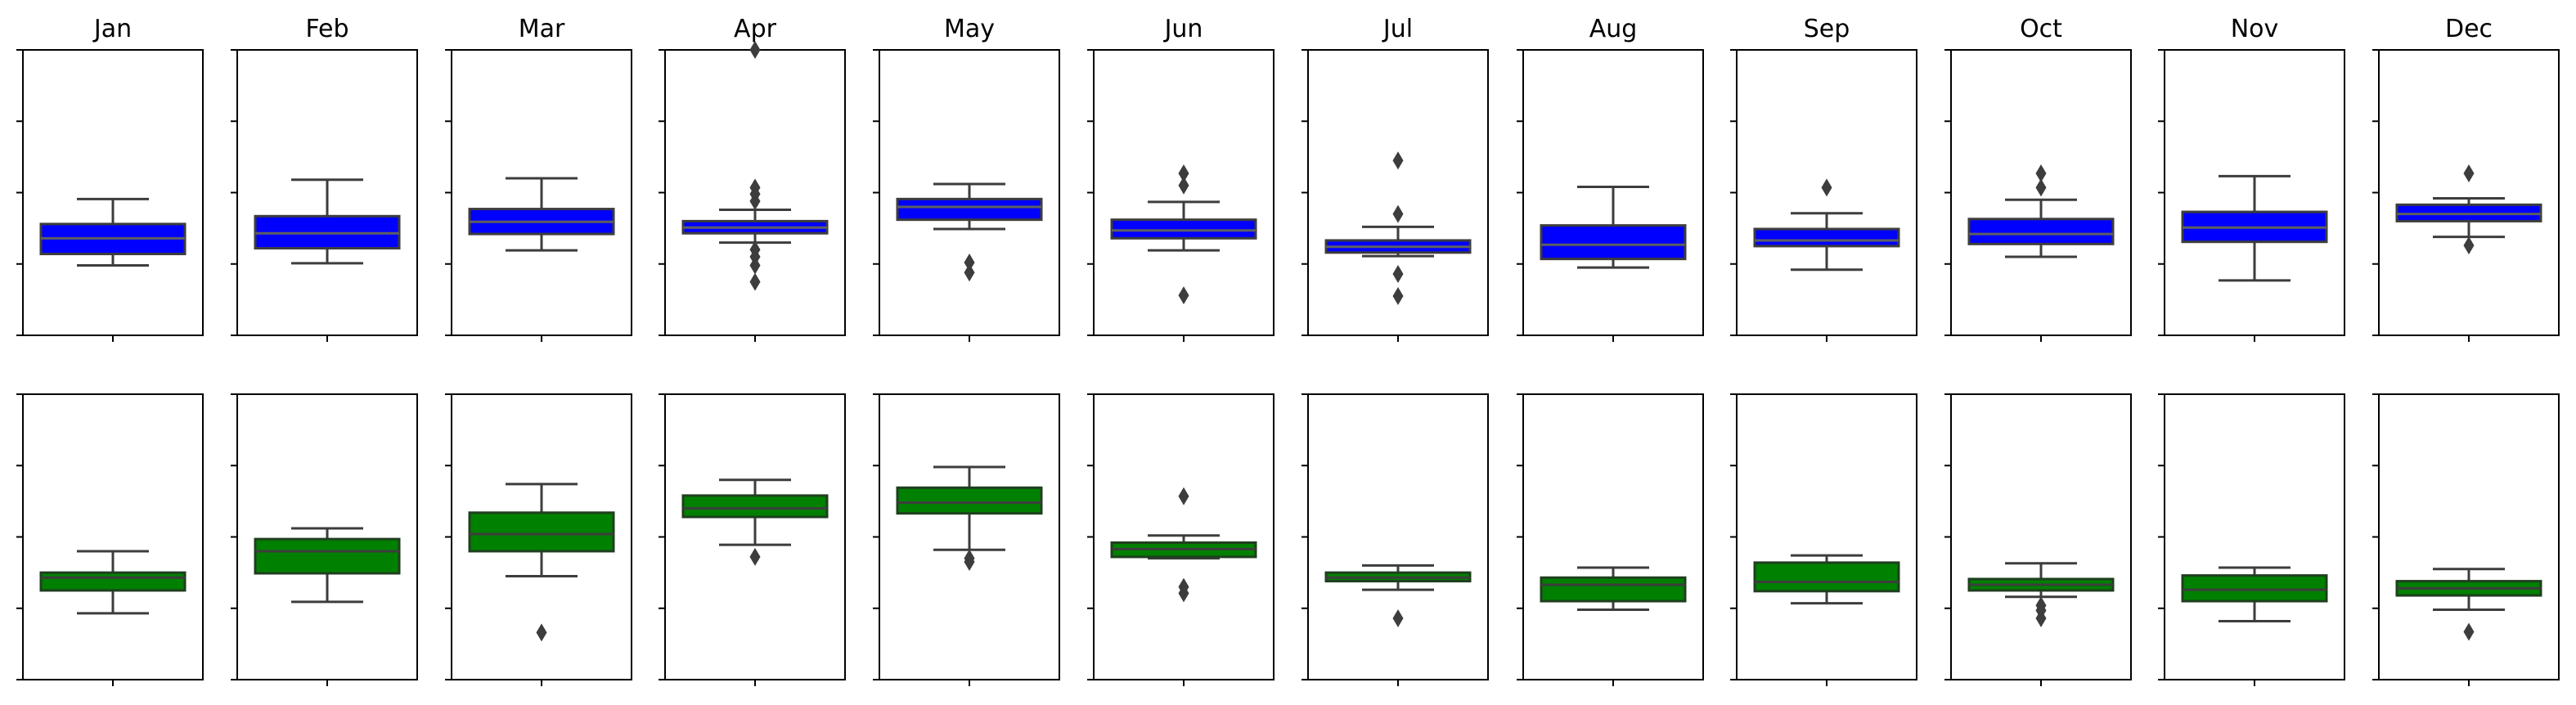  Describe the element at coordinates (541, 532) in the screenshot. I see `box-row2-mar` at that location.